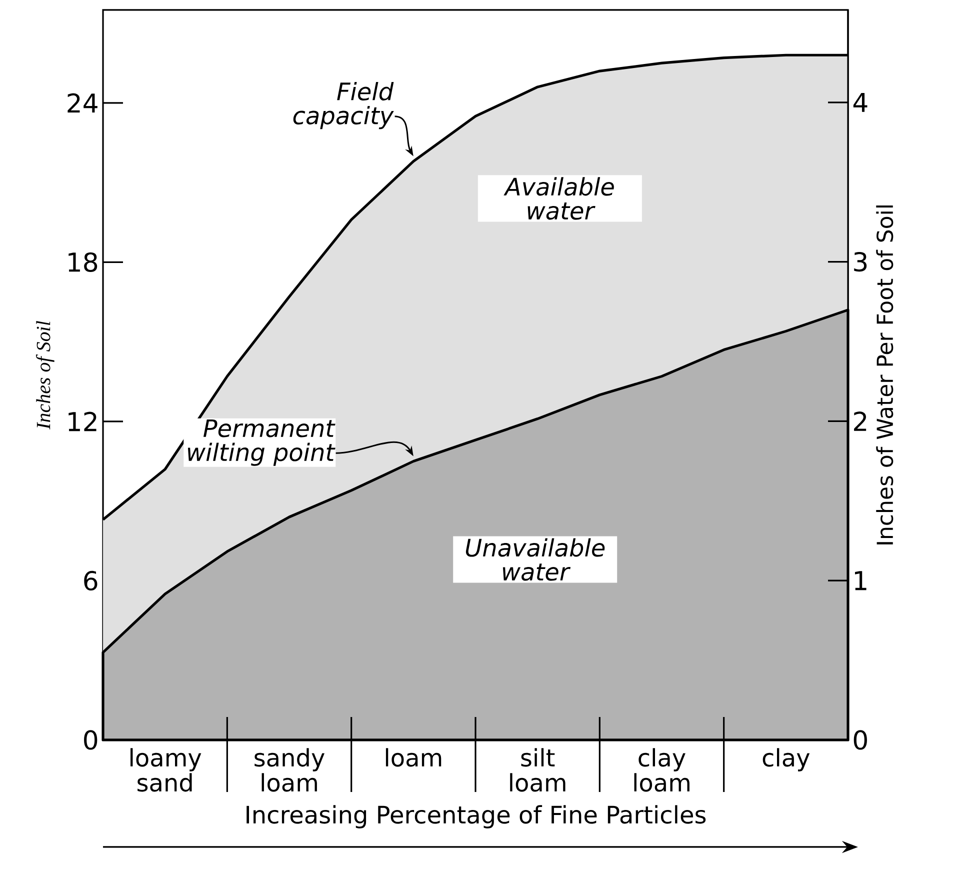 The height and width of the screenshot is (885, 975). Describe the element at coordinates (860, 740) in the screenshot. I see `y2-tick-label: 0` at that location.